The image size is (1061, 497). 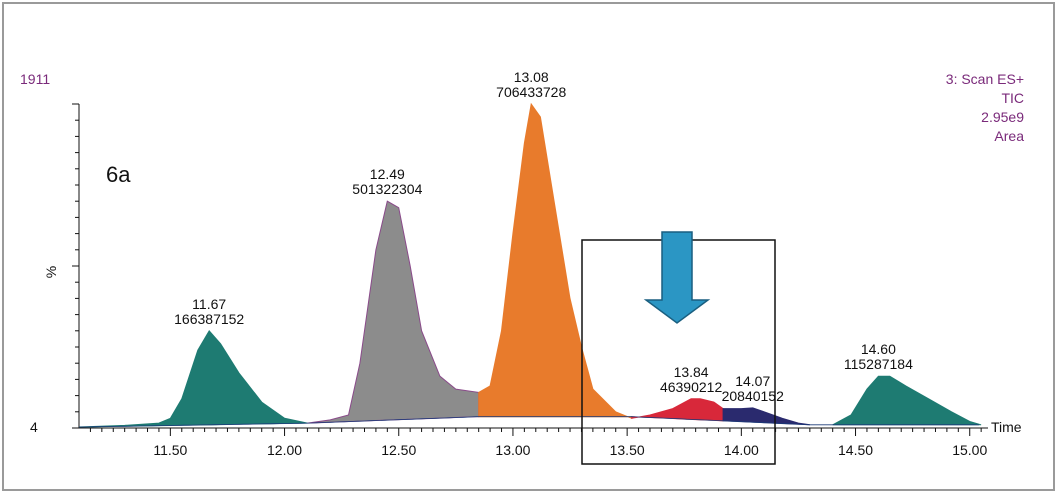 I want to click on down-arrow-icon, so click(x=677, y=277).